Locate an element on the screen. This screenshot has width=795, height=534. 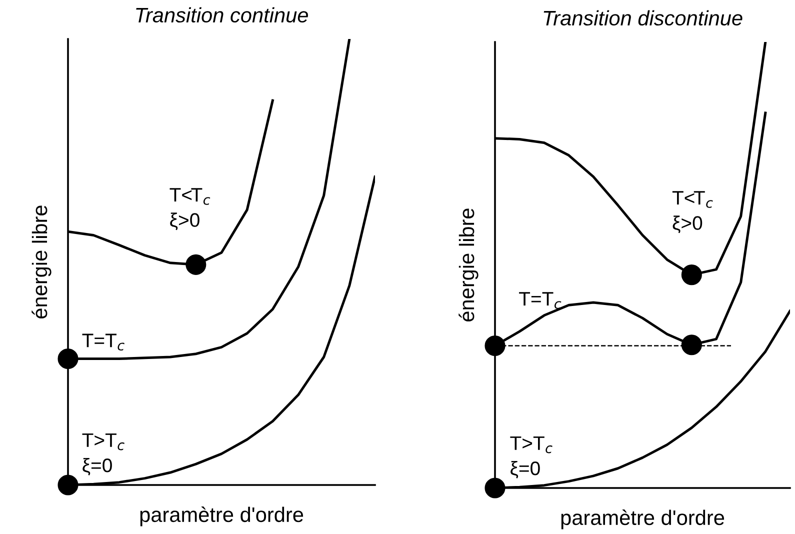
chart-title: Transition discontinue is located at coordinates (643, 18).